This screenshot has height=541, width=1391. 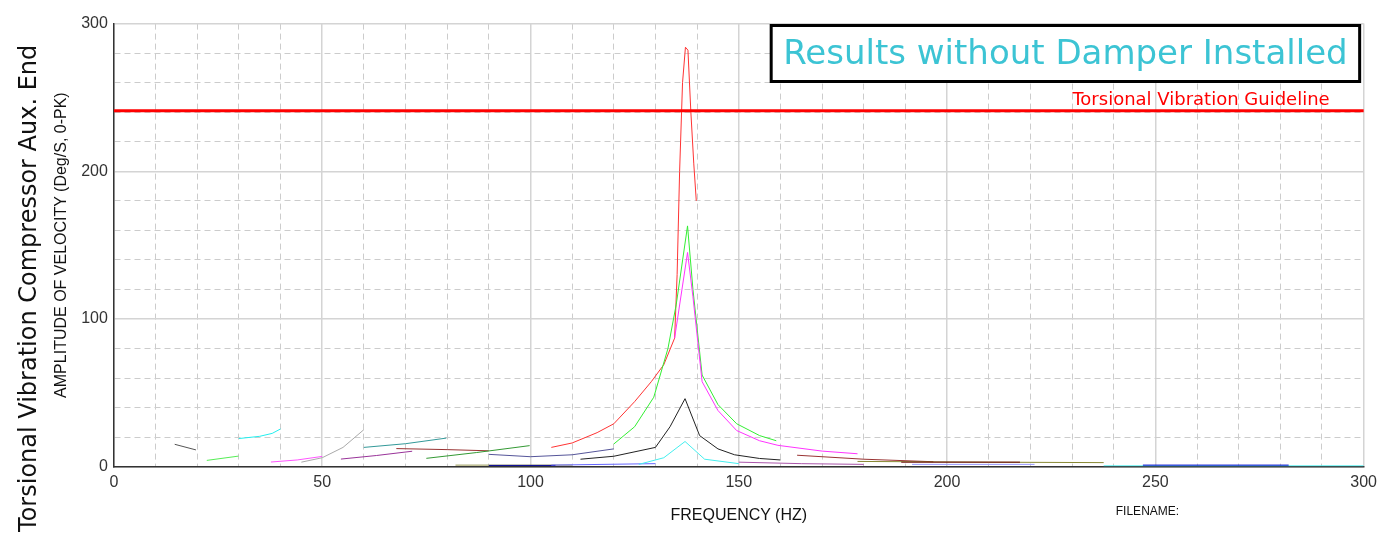 I want to click on y-tick-label: 200, so click(x=94, y=170).